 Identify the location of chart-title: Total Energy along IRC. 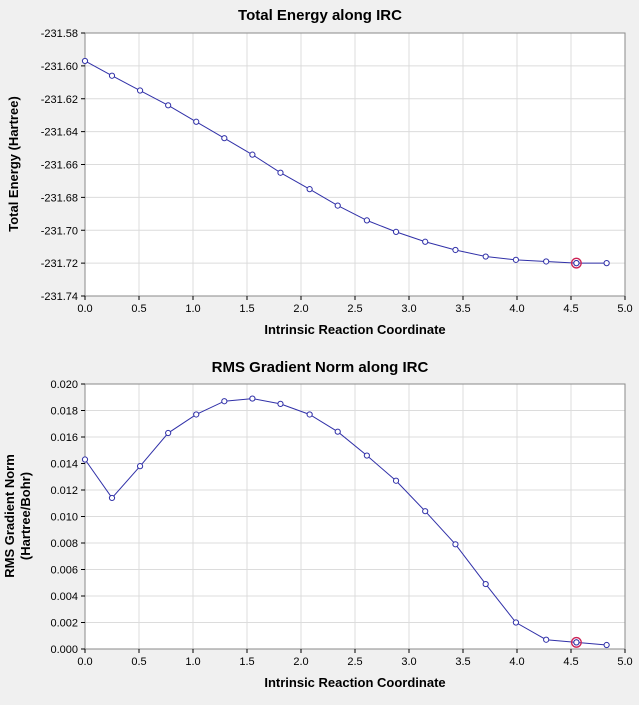
(320, 15).